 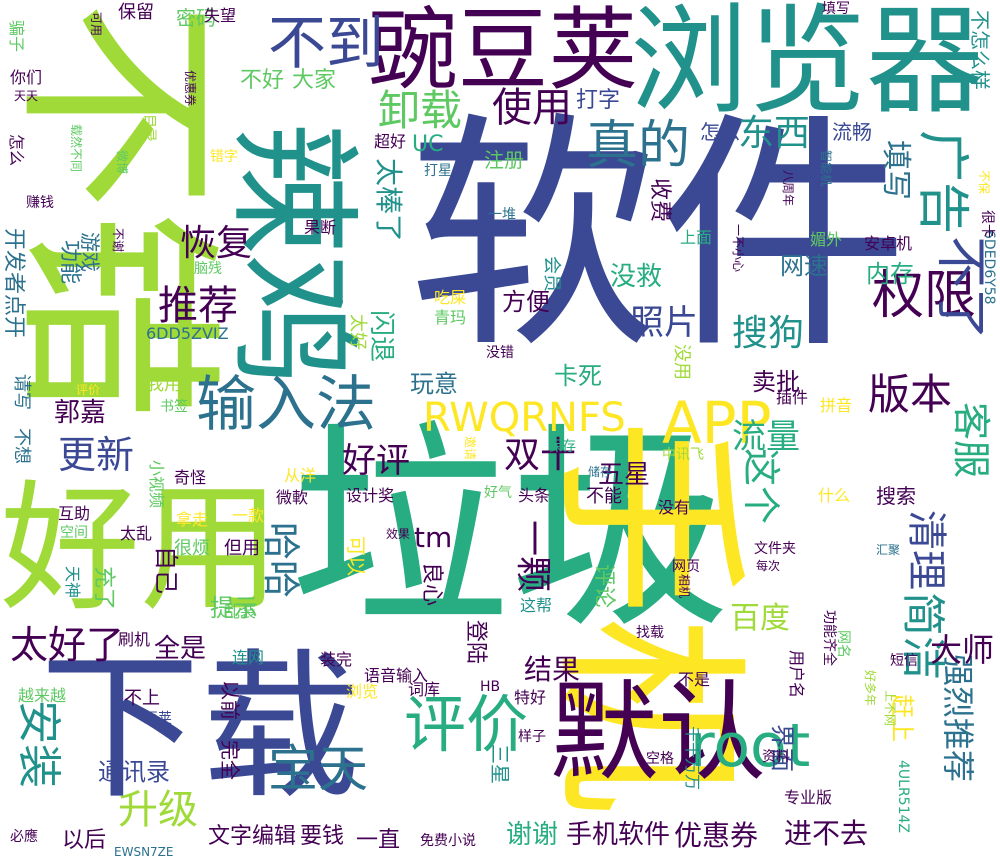 I want to click on word: 网速, so click(x=804, y=266).